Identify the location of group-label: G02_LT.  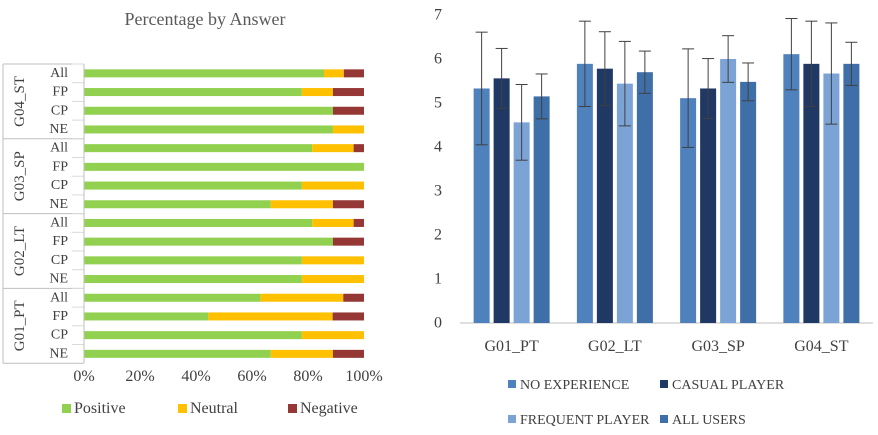
(20, 251).